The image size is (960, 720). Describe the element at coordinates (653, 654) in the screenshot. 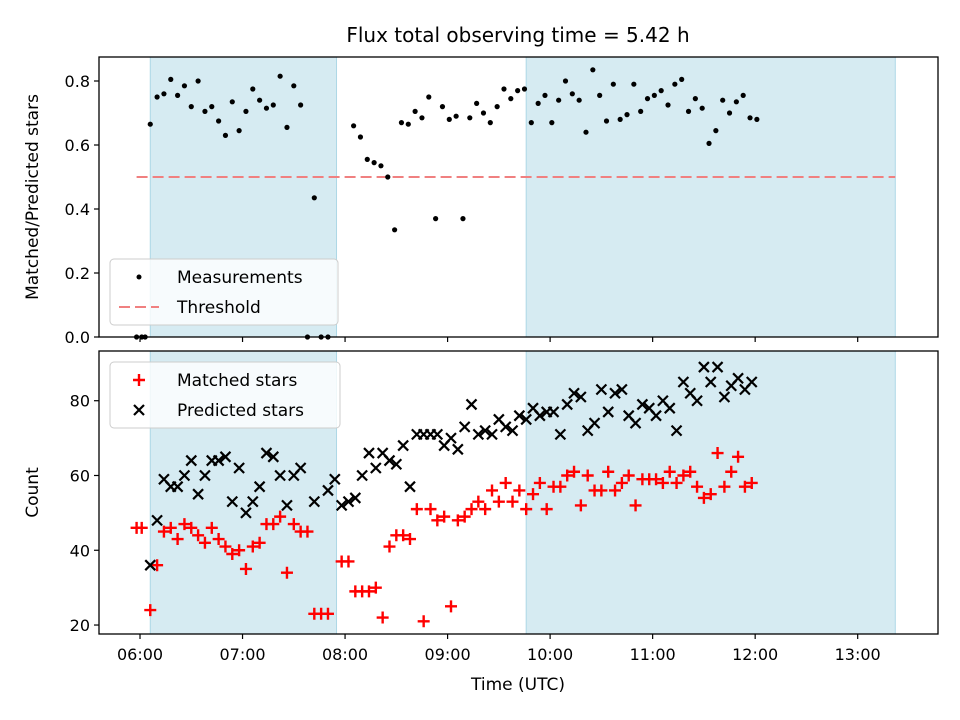

I see `x-tick-label: 11:00` at that location.